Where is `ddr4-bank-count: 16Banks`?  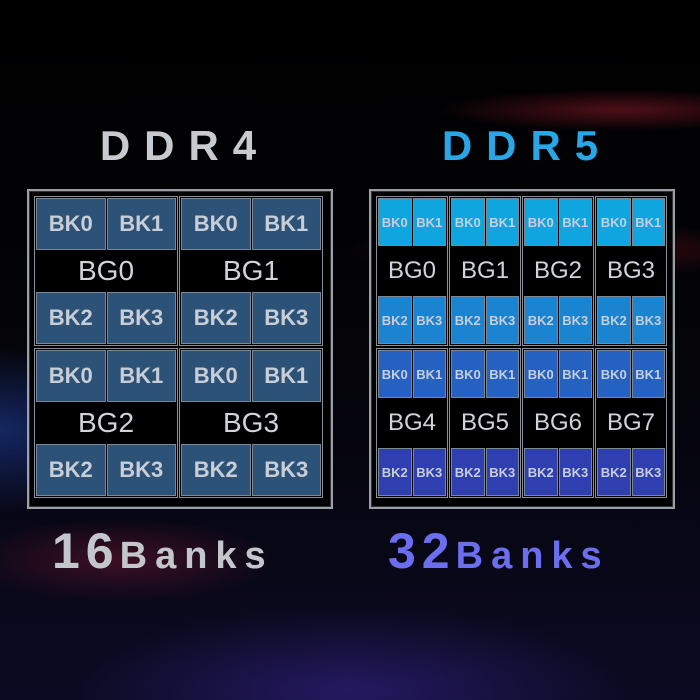
ddr4-bank-count: 16Banks is located at coordinates (163, 551).